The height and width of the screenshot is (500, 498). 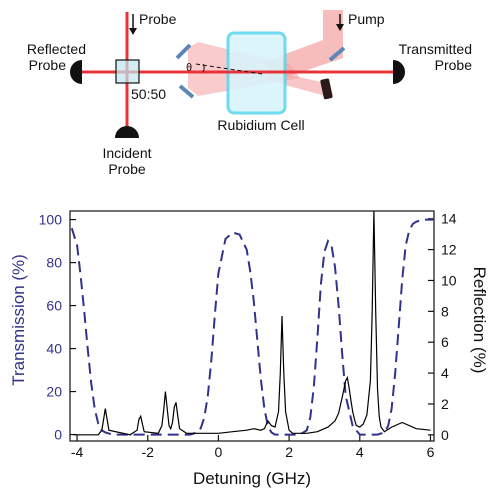 I want to click on y-left-tick-label: 20, so click(x=54, y=392).